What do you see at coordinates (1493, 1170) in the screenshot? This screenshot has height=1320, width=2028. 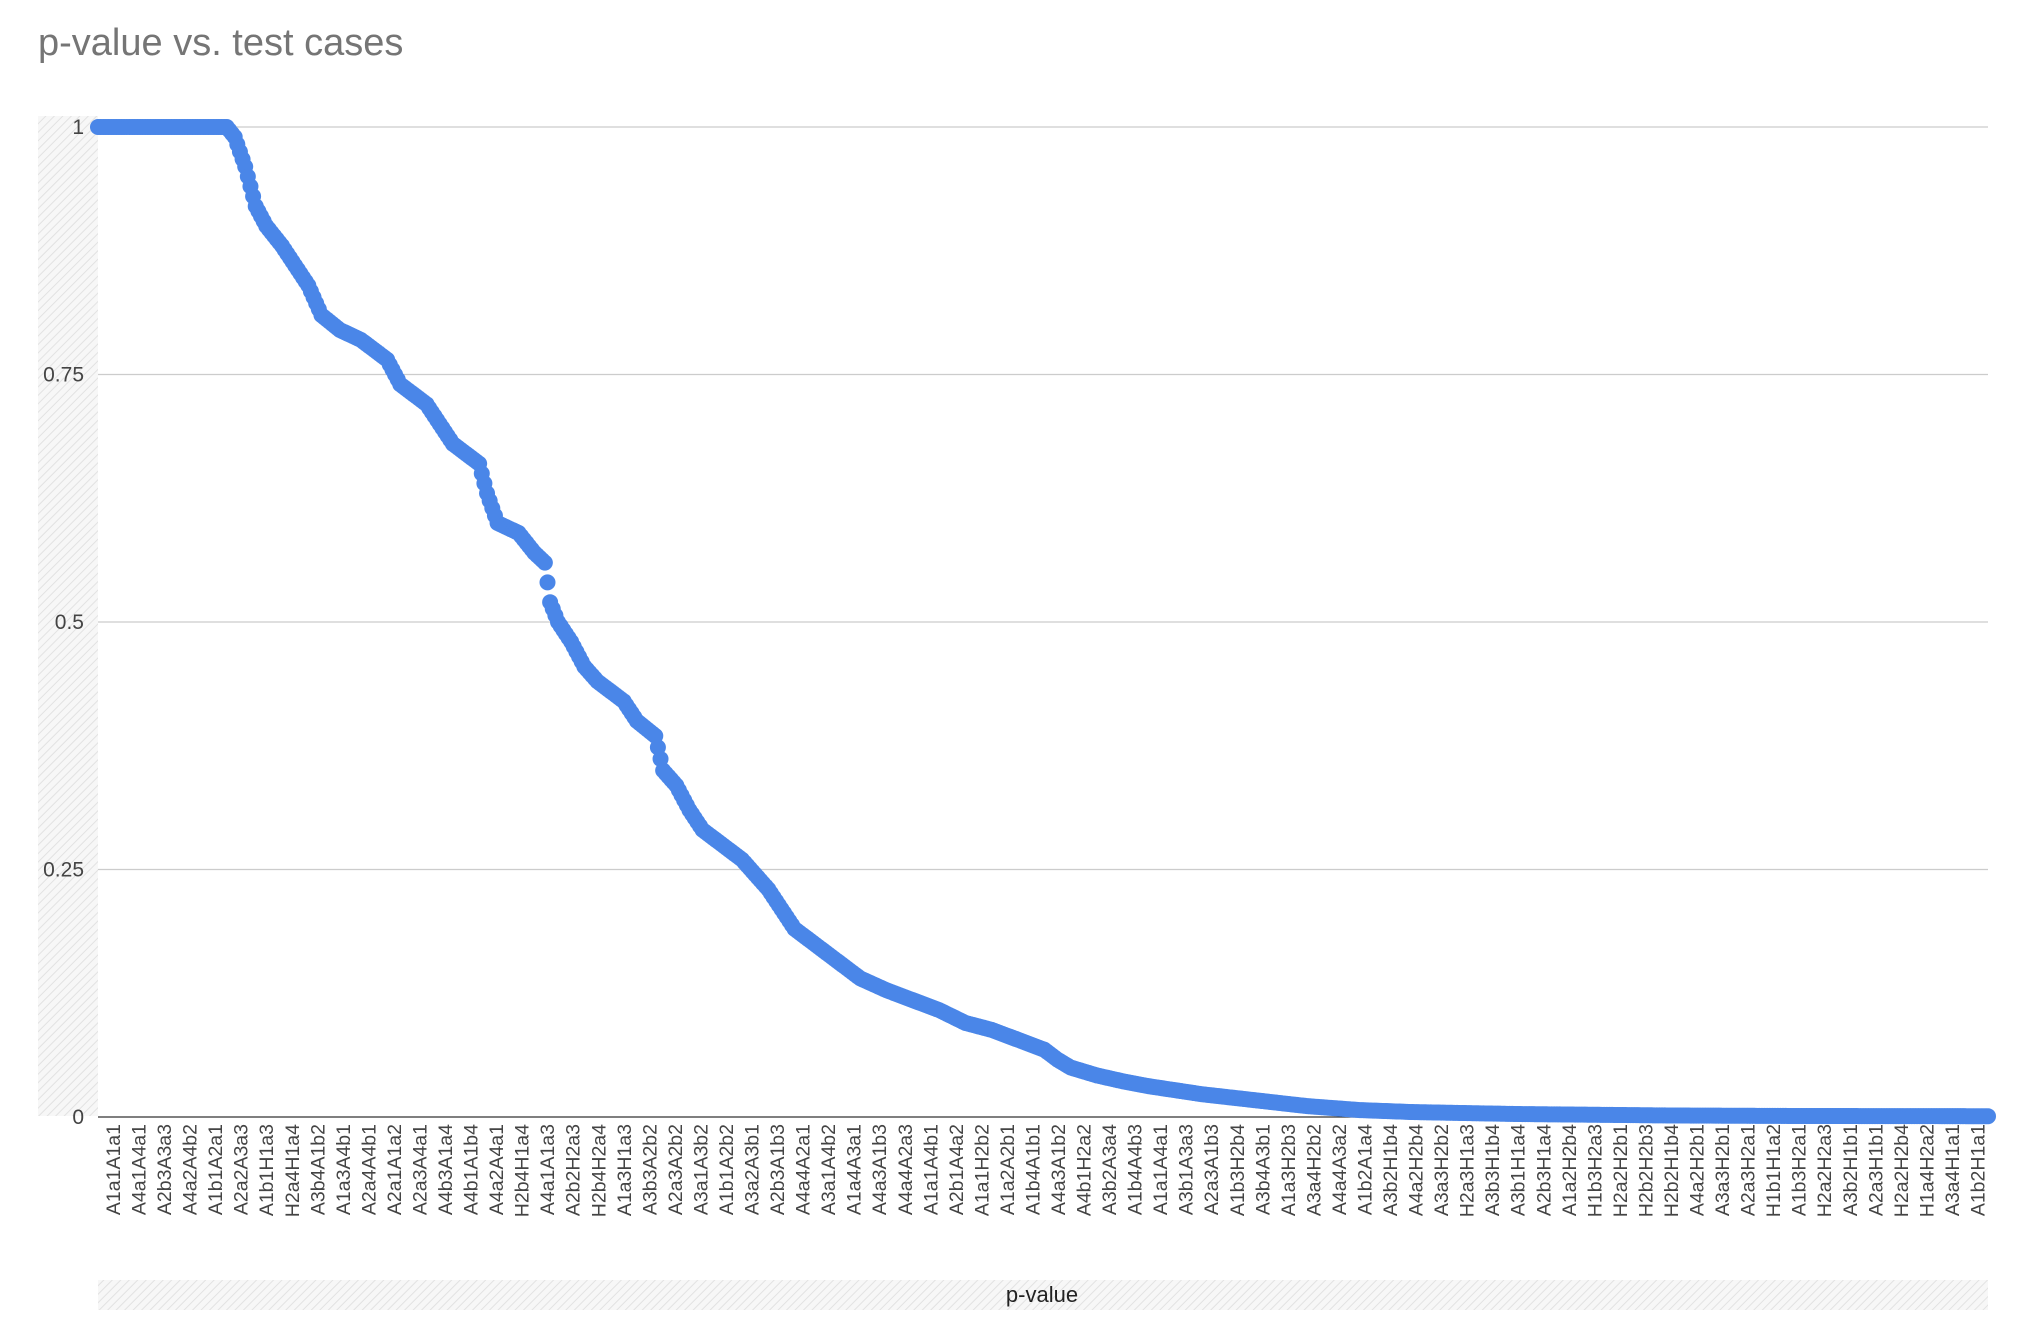 I see `x-tick-label: A3b3H1b4` at bounding box center [1493, 1170].